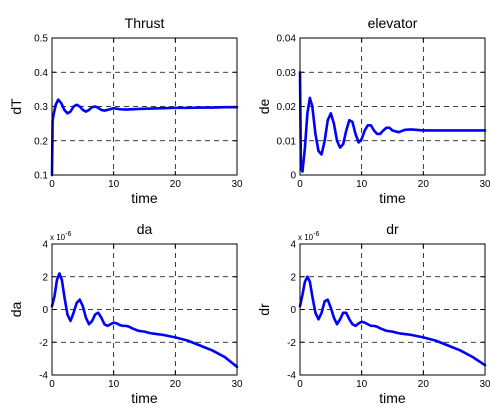 The width and height of the screenshot is (490, 420). What do you see at coordinates (145, 23) in the screenshot?
I see `chart-title: Thrust` at bounding box center [145, 23].